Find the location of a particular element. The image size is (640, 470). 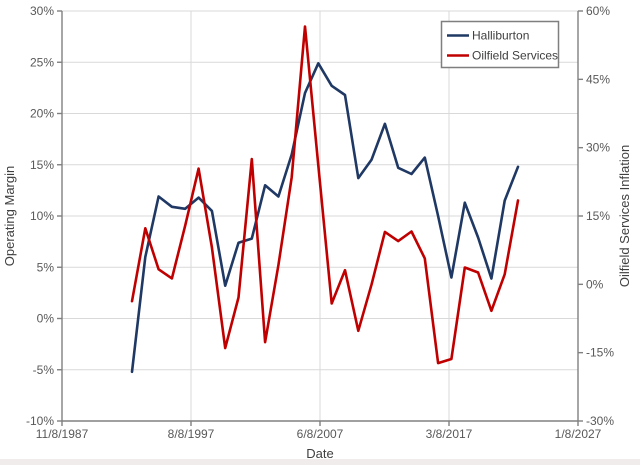

screenshot-bottom-edge is located at coordinates (320, 462).